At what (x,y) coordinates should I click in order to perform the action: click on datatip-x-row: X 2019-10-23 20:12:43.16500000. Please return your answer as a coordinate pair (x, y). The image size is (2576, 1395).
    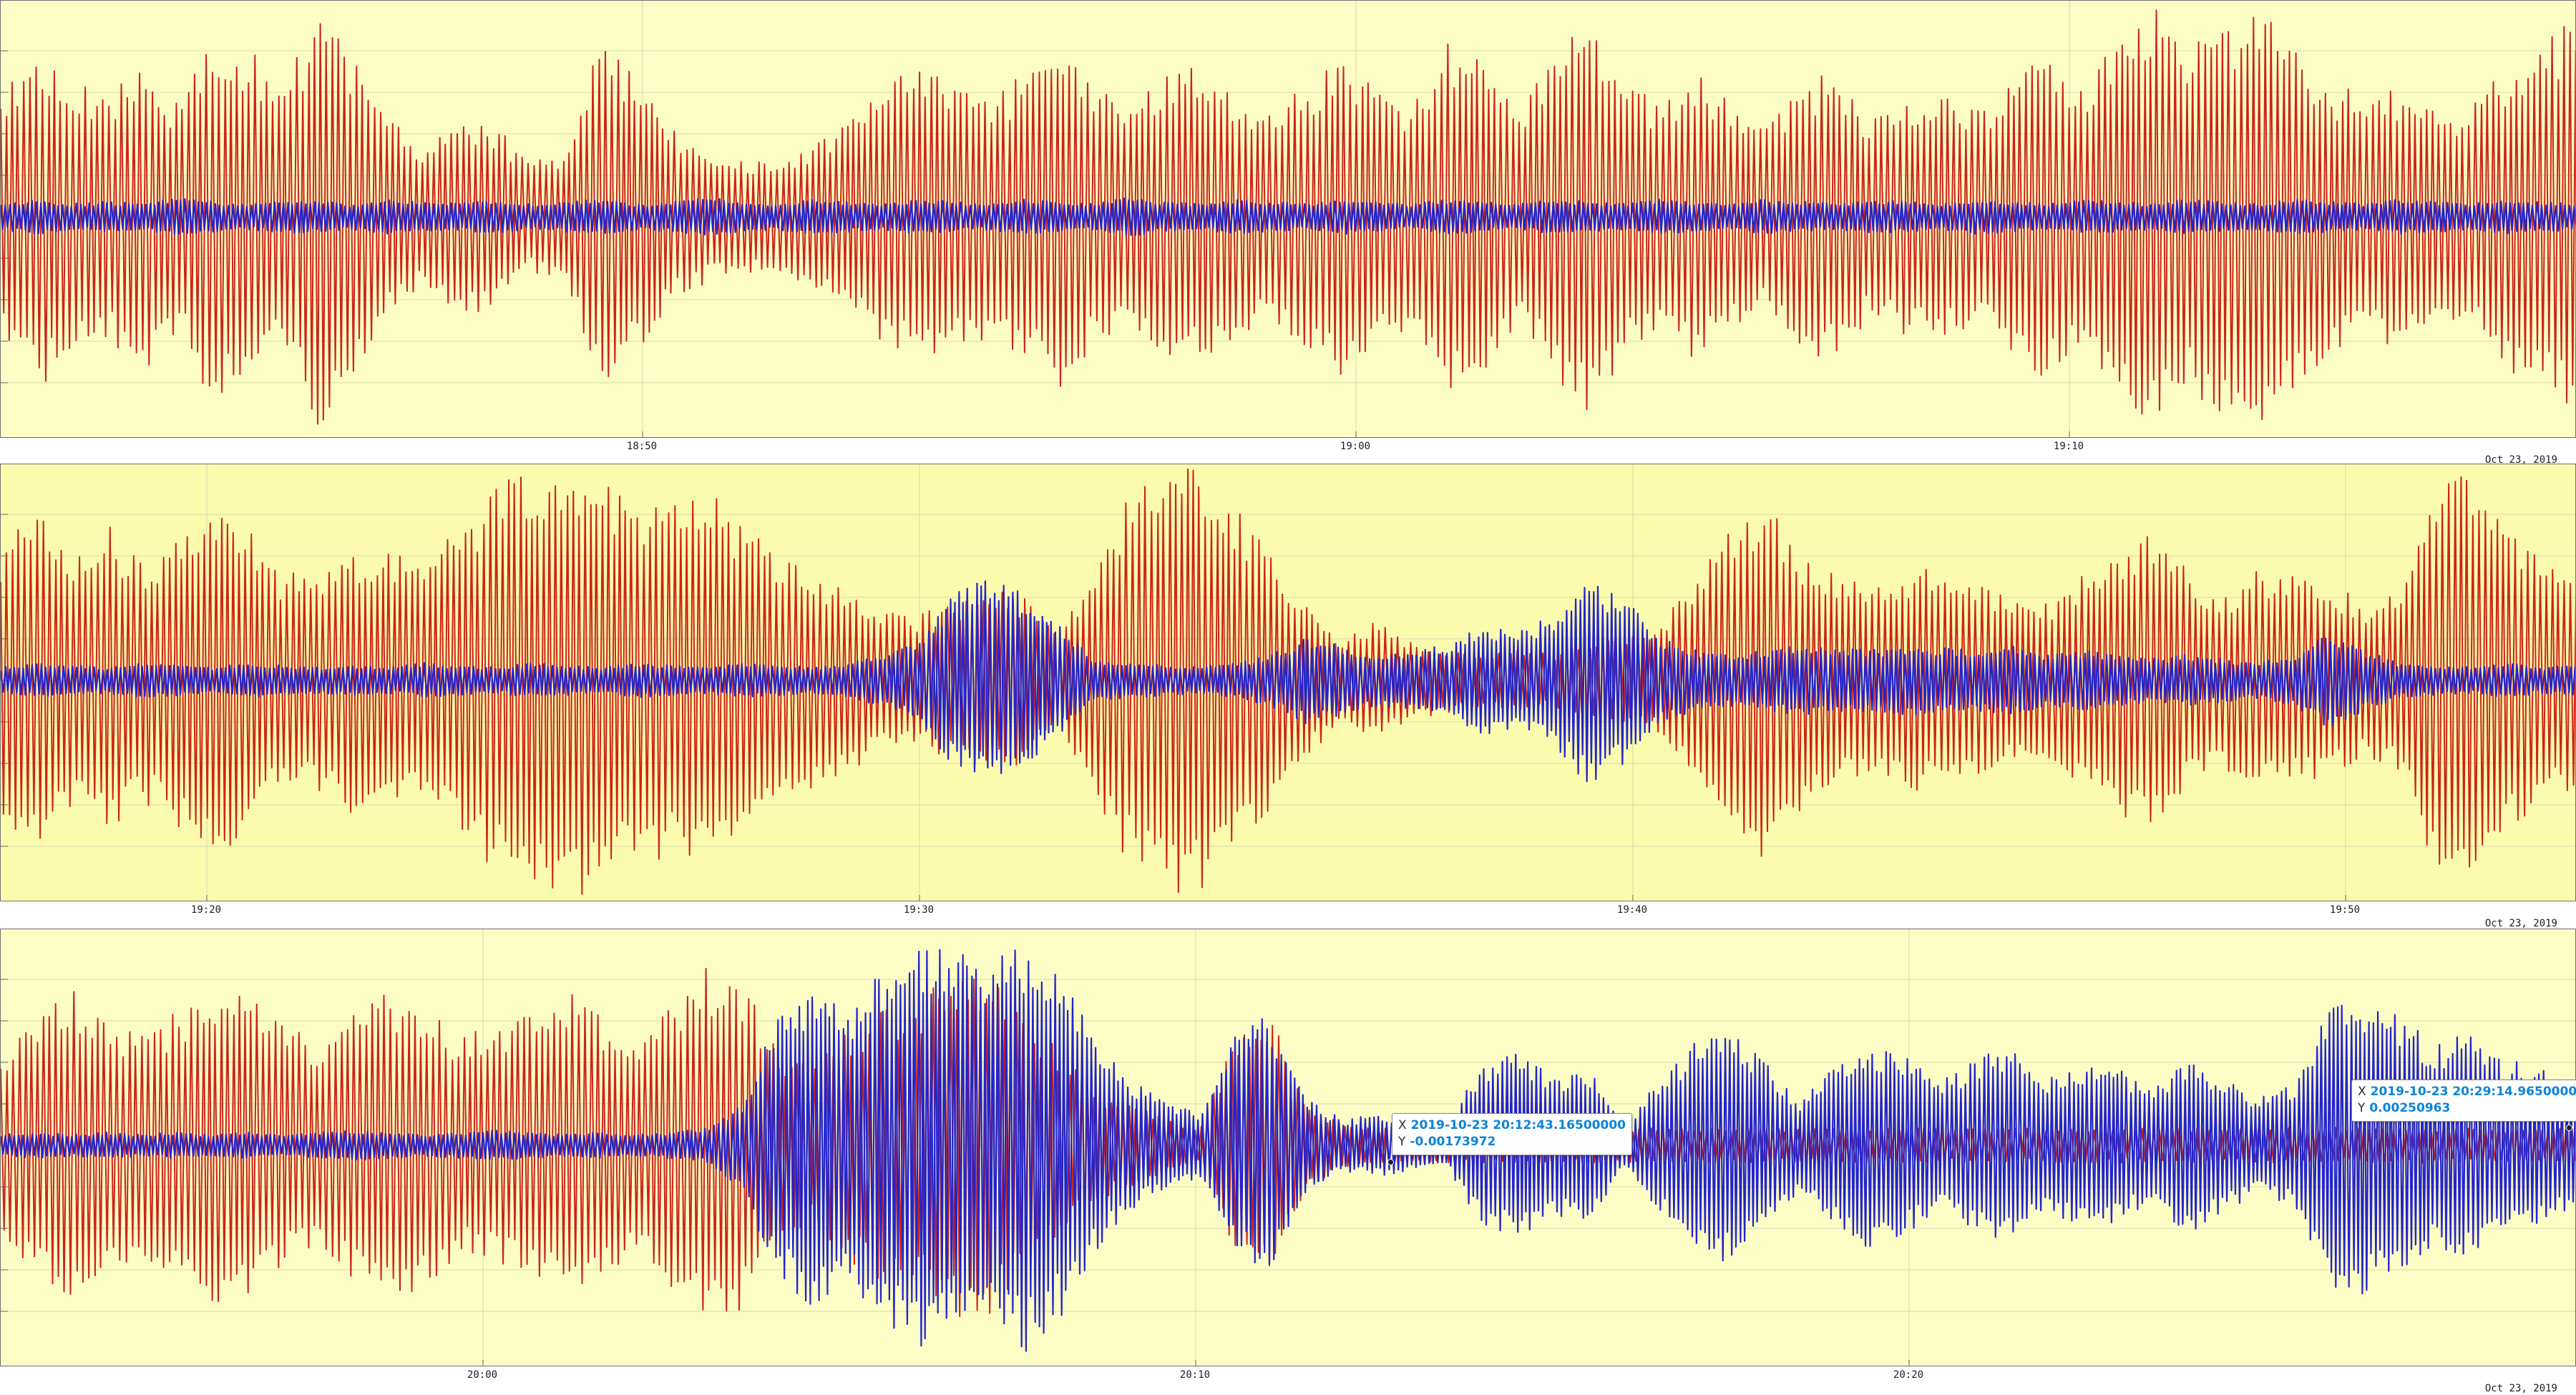
    Looking at the image, I should click on (1512, 1126).